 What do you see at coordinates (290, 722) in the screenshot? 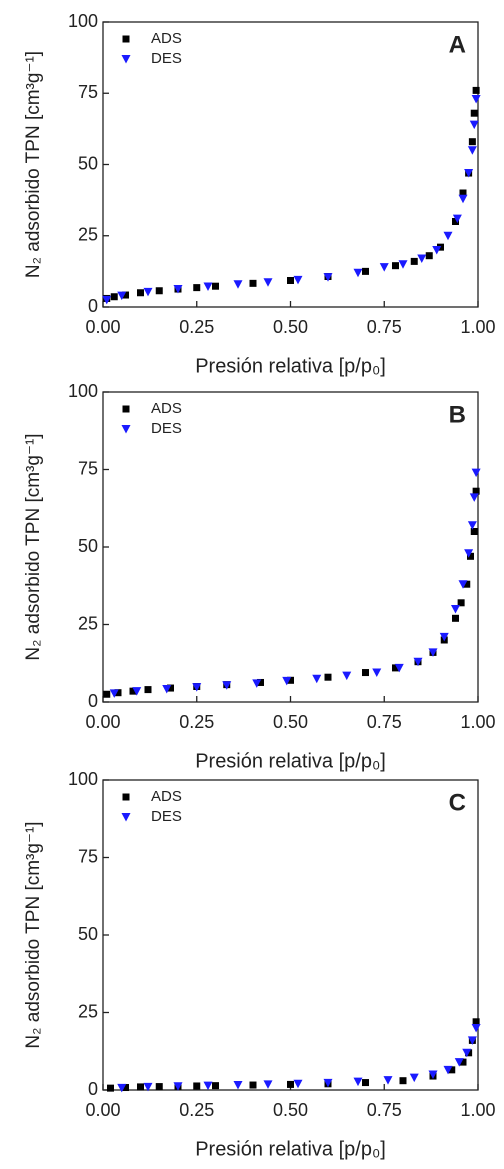
I see `x-tick-label: 0.50` at bounding box center [290, 722].